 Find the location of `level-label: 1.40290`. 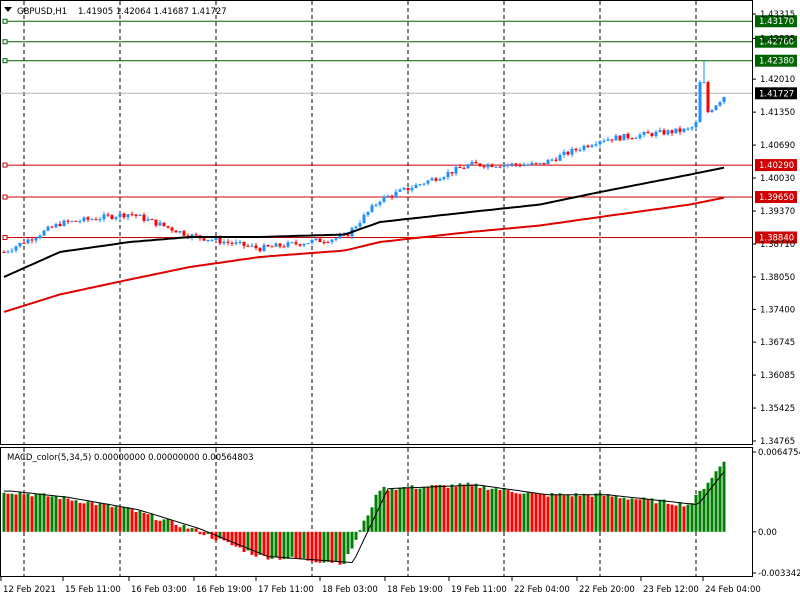

level-label: 1.40290 is located at coordinates (776, 166).